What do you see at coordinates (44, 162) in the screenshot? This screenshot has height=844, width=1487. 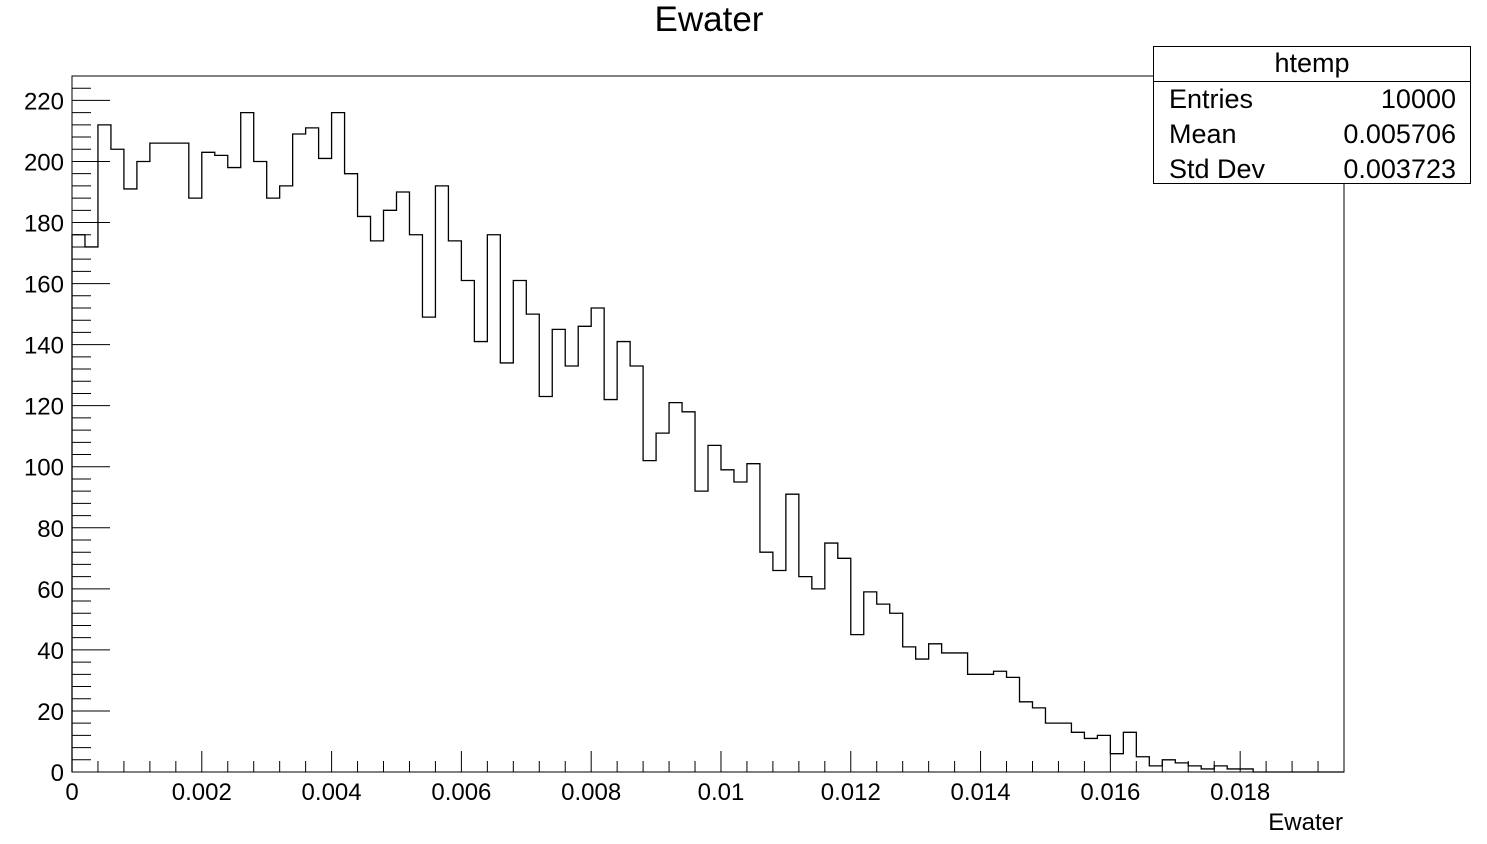 I see `y-tick-label: 200` at bounding box center [44, 162].